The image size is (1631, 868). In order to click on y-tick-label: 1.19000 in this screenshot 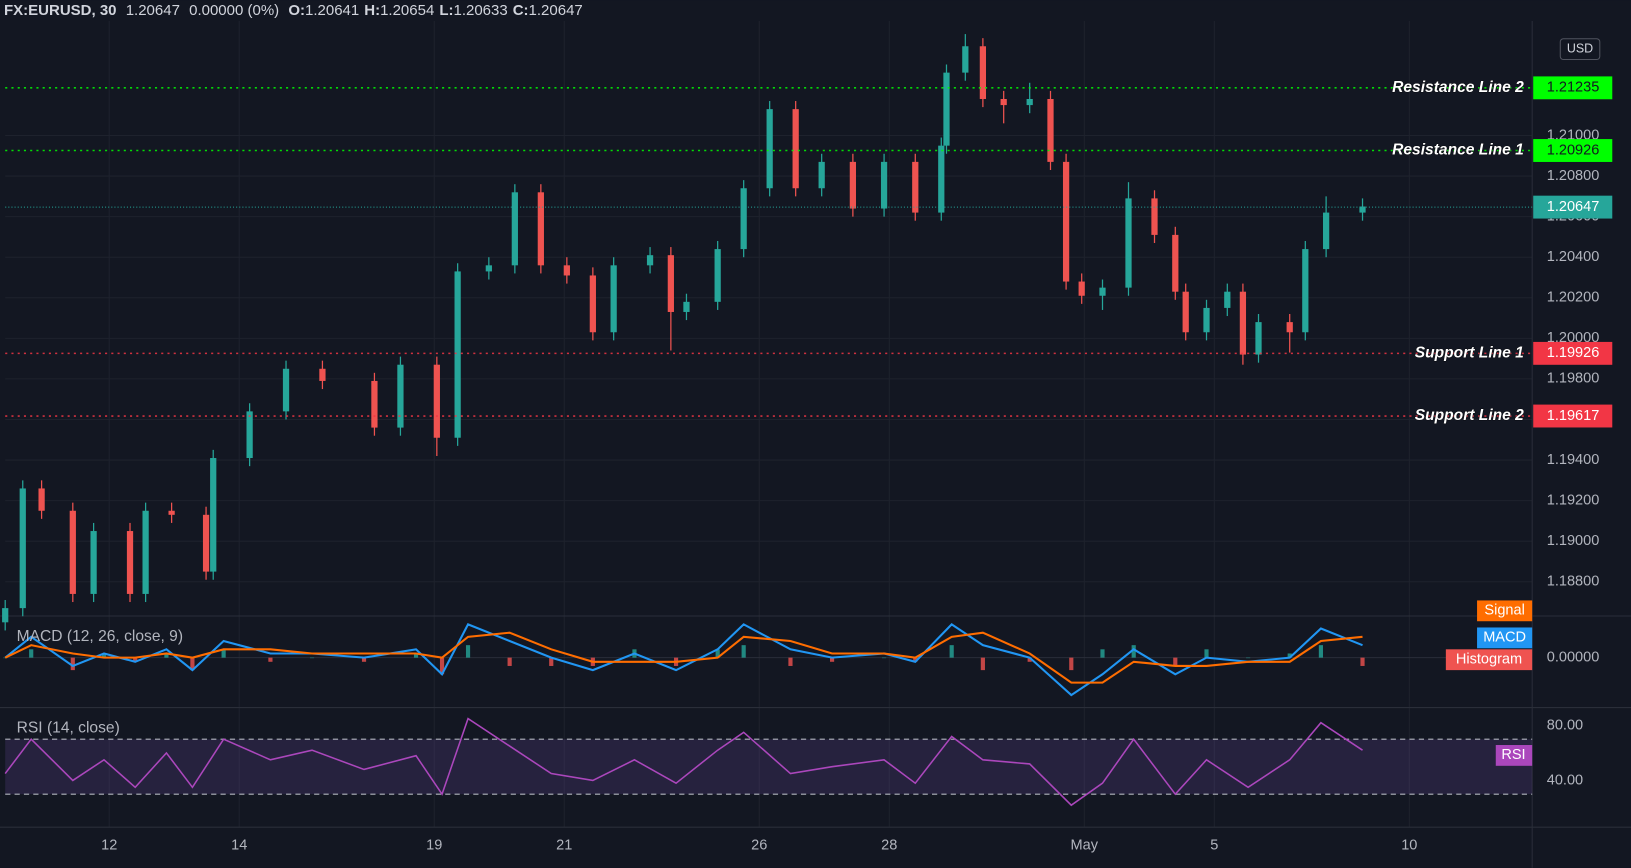, I will do `click(1573, 541)`.